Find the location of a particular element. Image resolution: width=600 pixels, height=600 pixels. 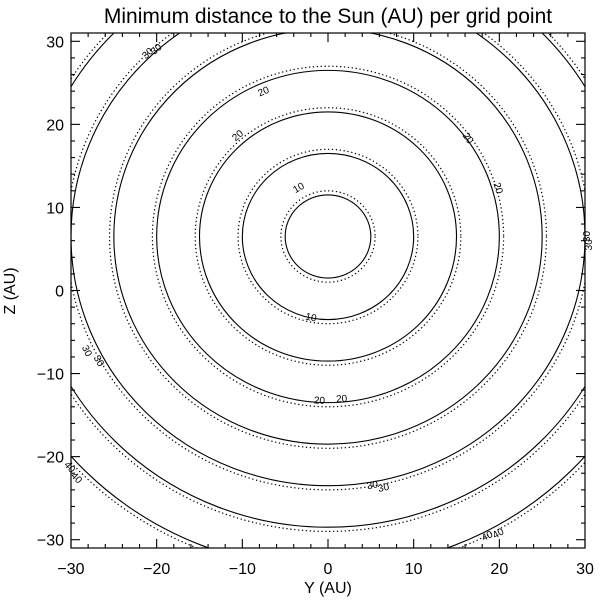

y-tick-label: −30 is located at coordinates (50, 541).